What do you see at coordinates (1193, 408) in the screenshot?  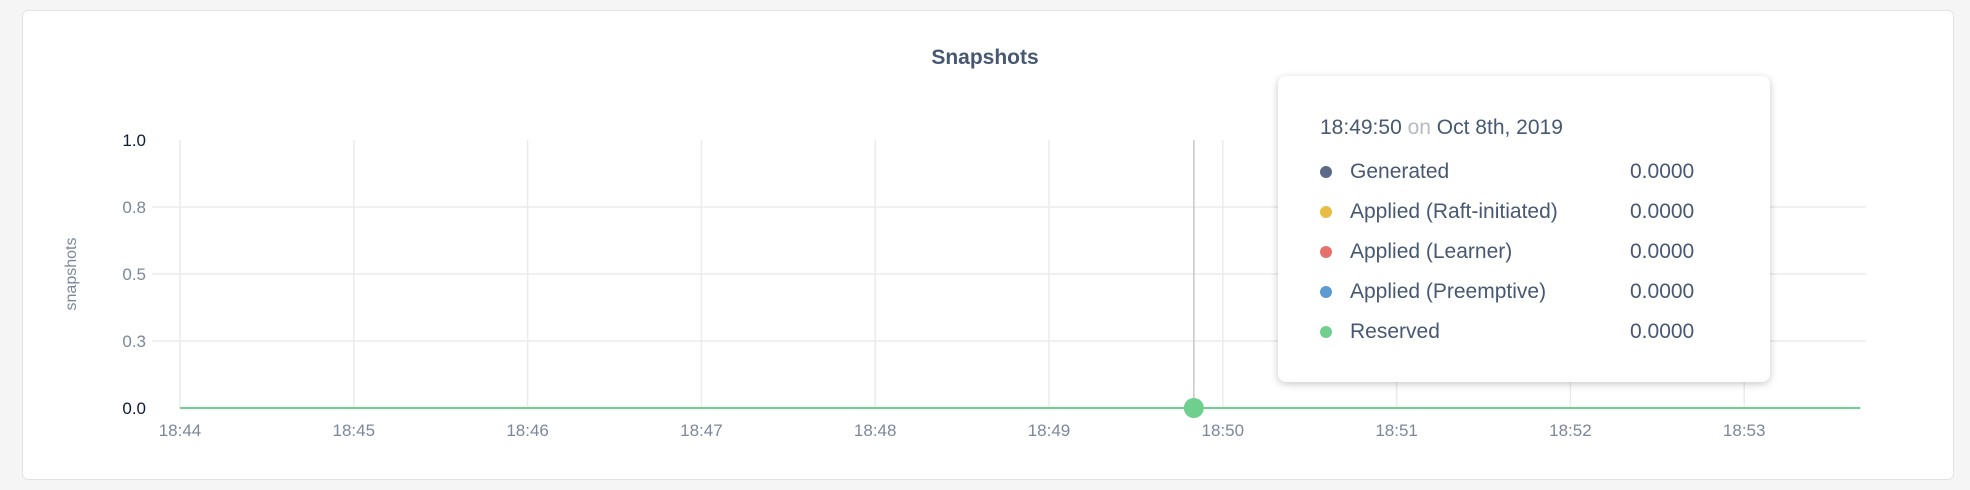 I see `hover-point` at bounding box center [1193, 408].